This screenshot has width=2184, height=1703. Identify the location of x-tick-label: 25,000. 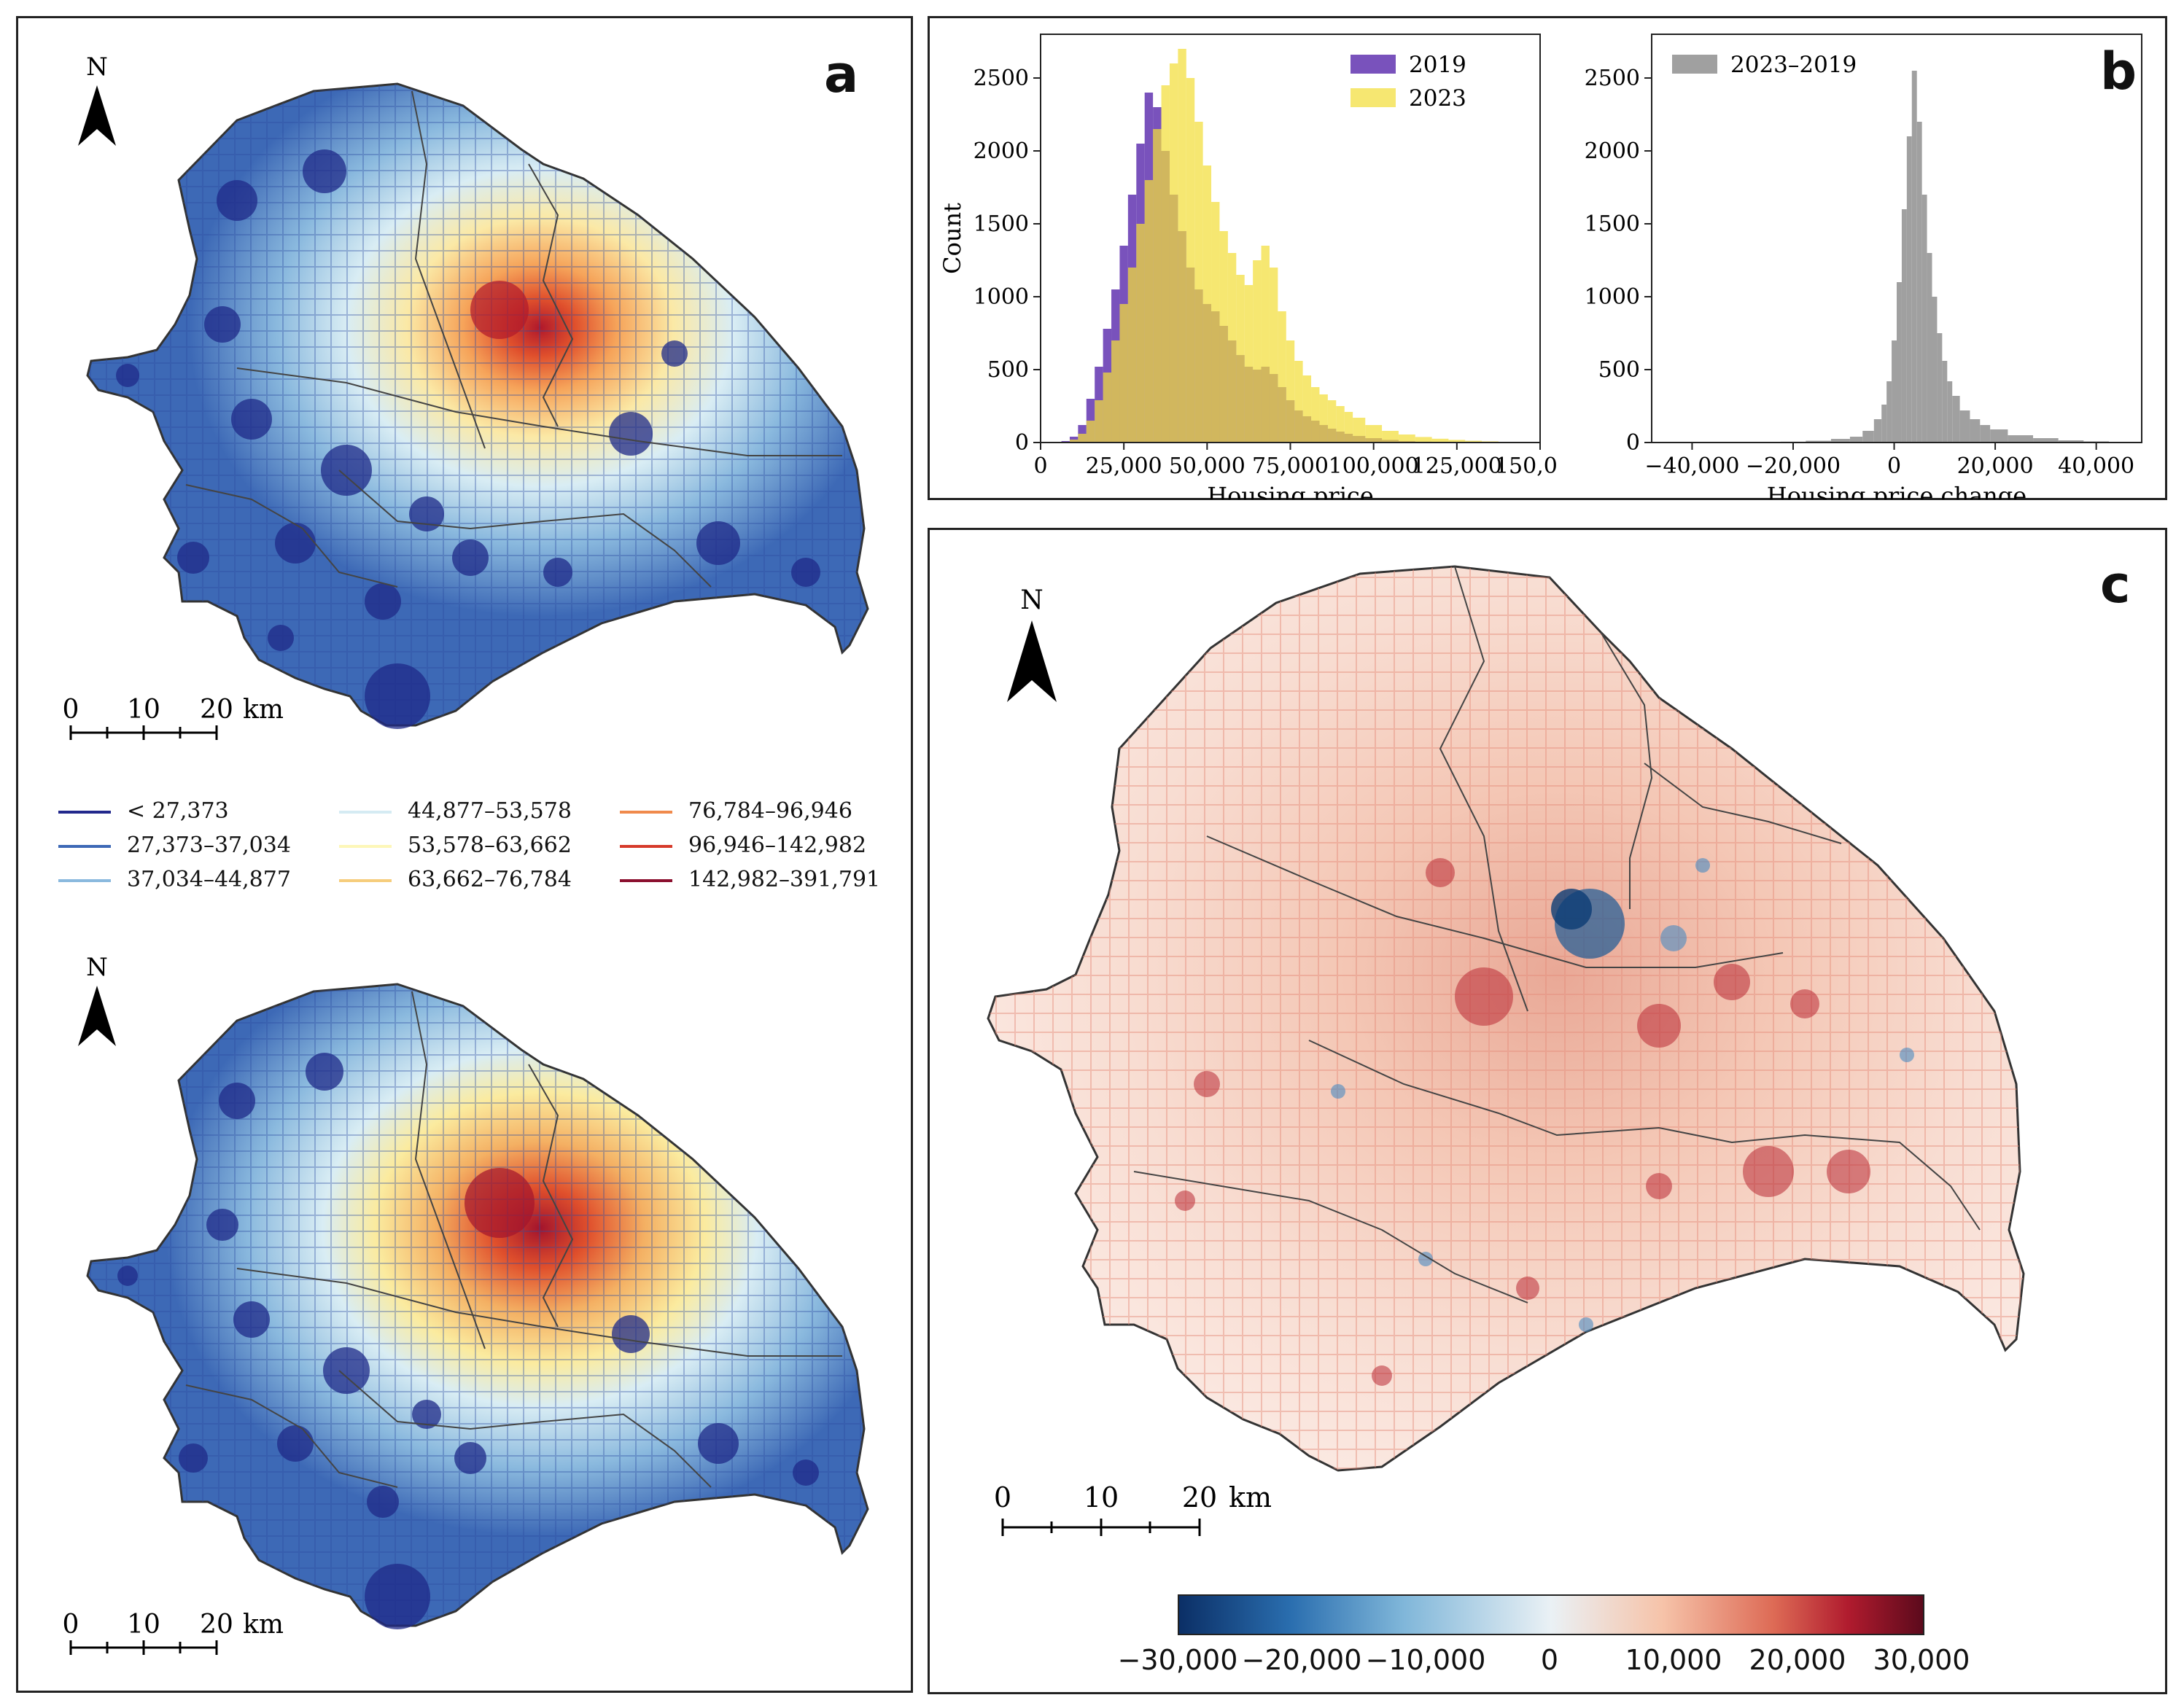
(1124, 466).